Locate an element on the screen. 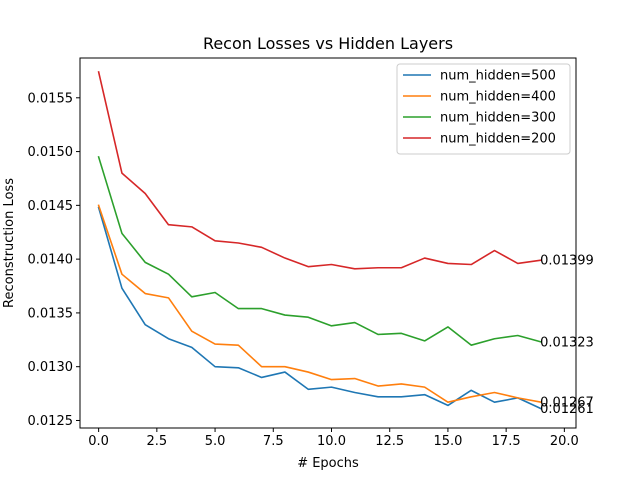 The height and width of the screenshot is (480, 640). x-tick-label: 0.0 is located at coordinates (98, 441).